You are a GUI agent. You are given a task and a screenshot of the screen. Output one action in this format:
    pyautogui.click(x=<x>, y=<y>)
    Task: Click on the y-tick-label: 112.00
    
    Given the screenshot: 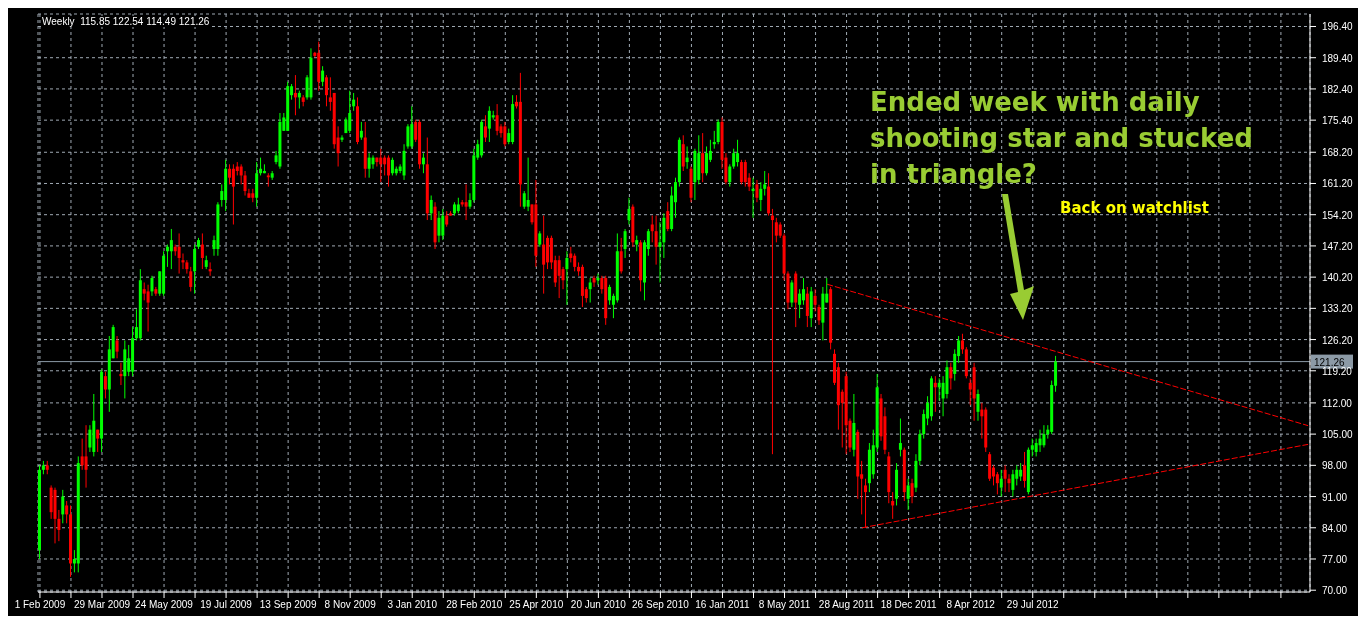 What is the action you would take?
    pyautogui.click(x=1337, y=403)
    